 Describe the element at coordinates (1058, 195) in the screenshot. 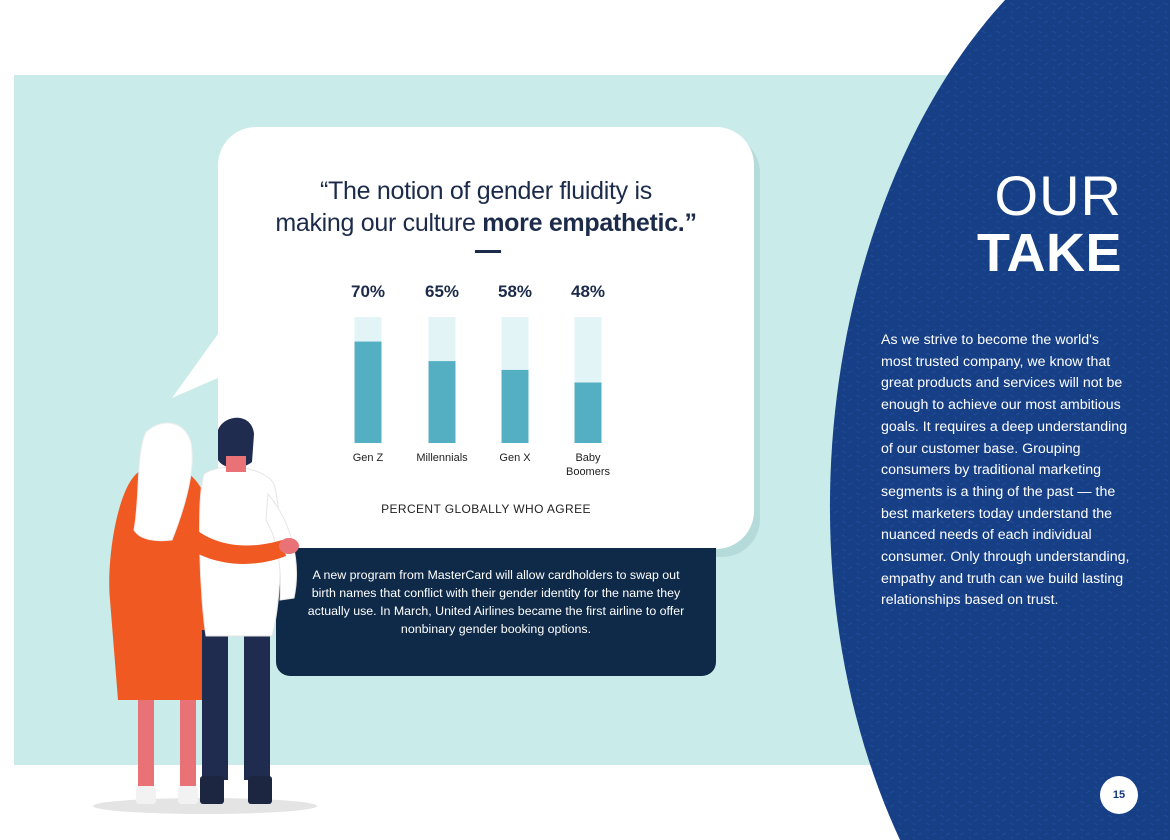

I see `our-take-title-line-1: OUR` at that location.